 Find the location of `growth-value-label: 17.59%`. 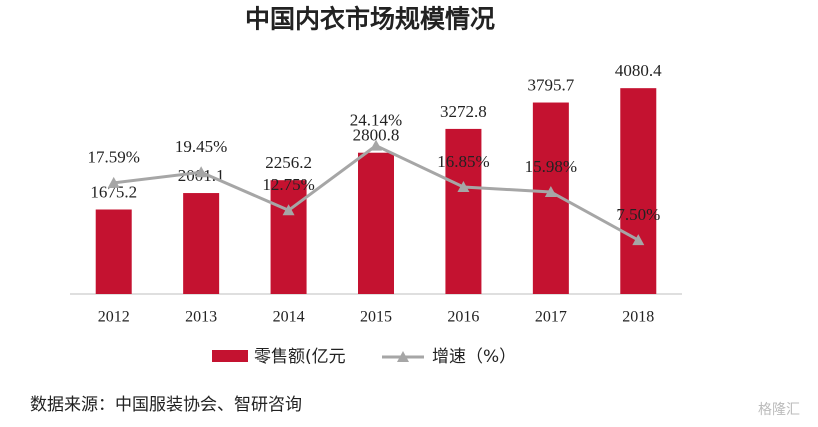

growth-value-label: 17.59% is located at coordinates (114, 157).